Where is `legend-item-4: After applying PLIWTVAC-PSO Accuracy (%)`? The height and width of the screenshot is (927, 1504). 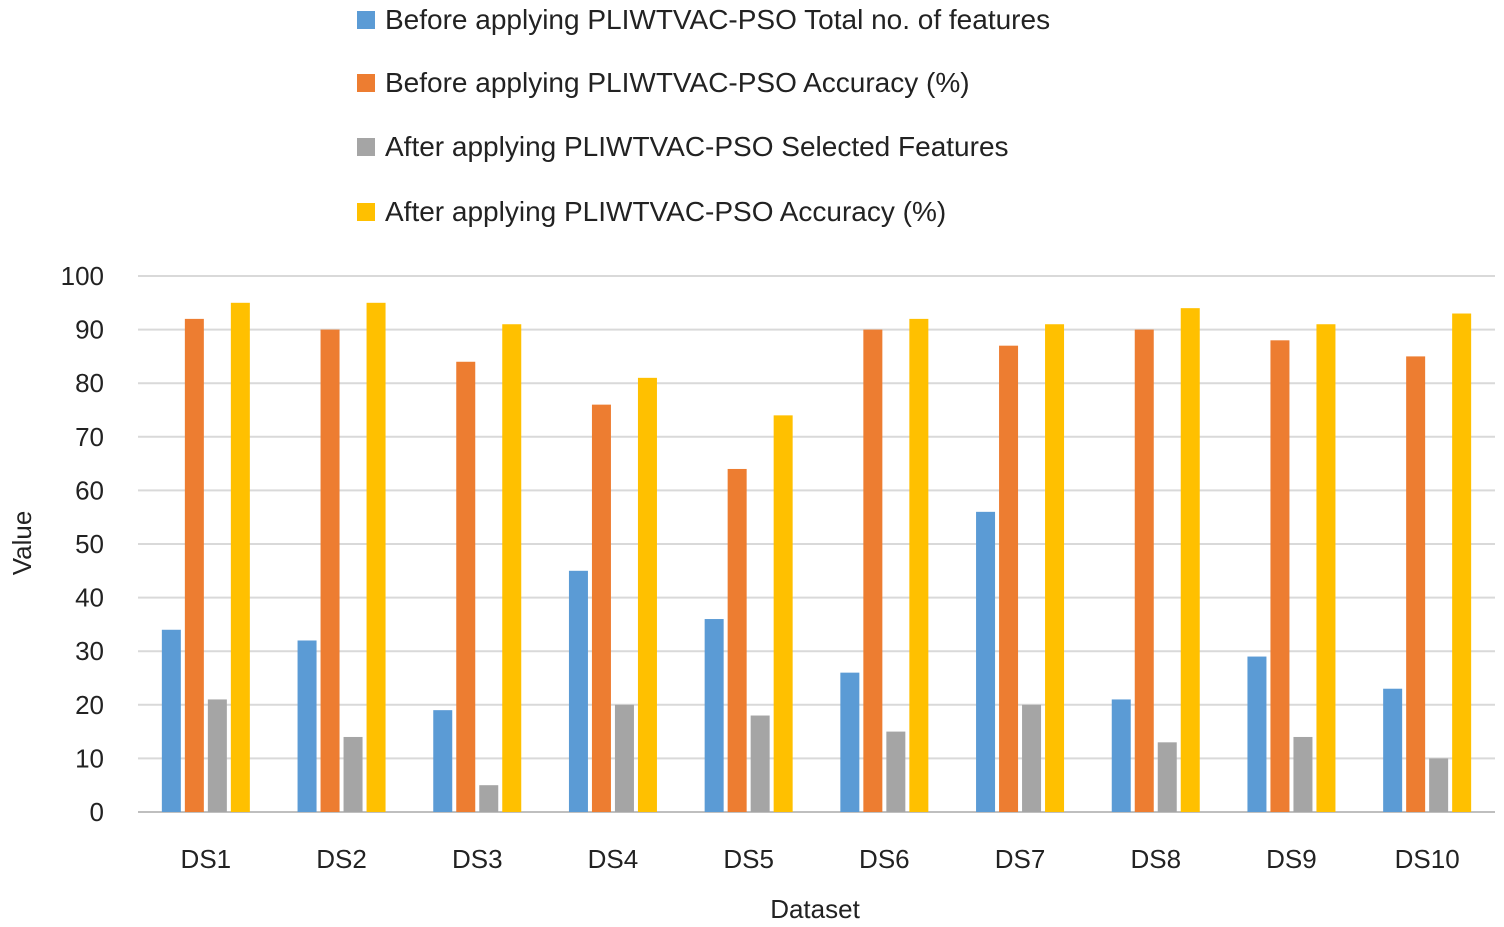 legend-item-4: After applying PLIWTVAC-PSO Accuracy (%) is located at coordinates (651, 212).